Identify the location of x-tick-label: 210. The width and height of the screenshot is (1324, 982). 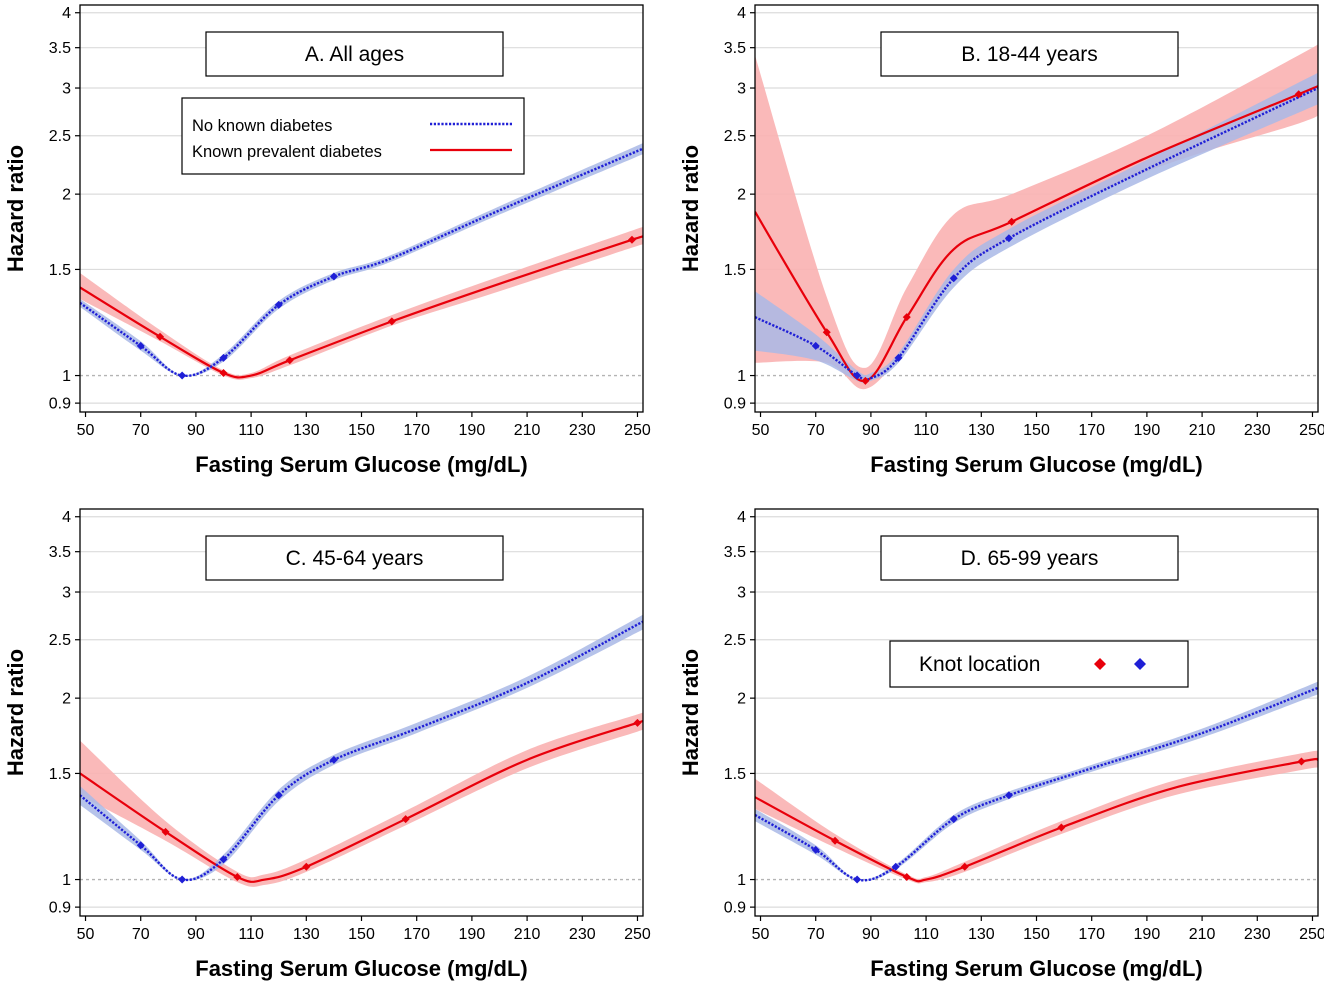
(1202, 430).